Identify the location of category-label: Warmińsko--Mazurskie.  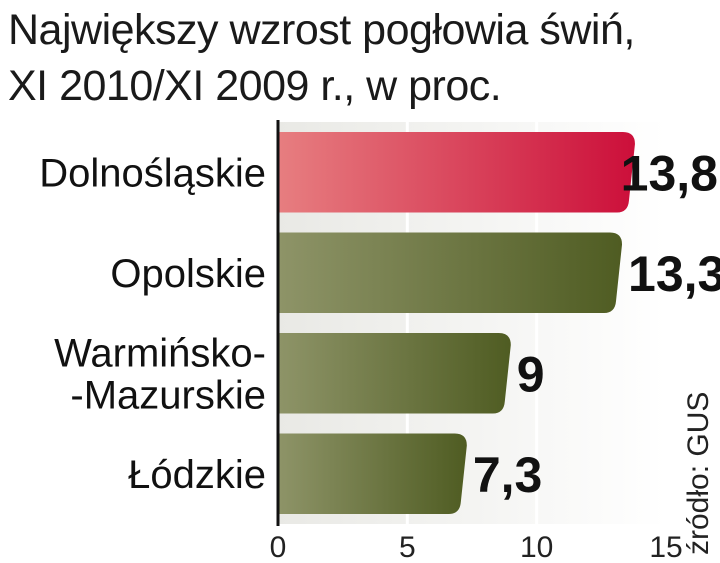
(160, 374).